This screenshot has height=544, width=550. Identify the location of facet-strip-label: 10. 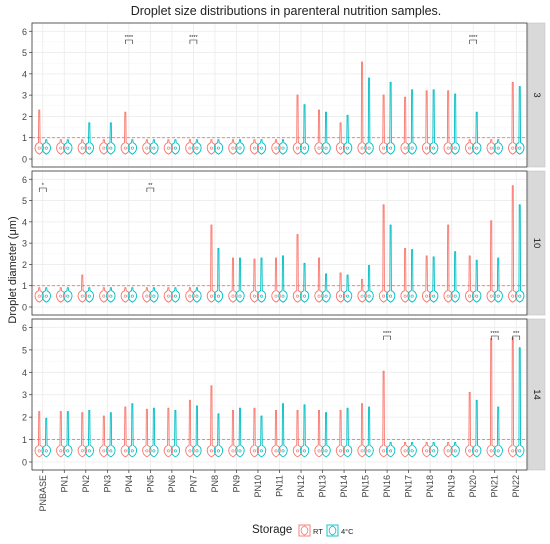
(536, 243).